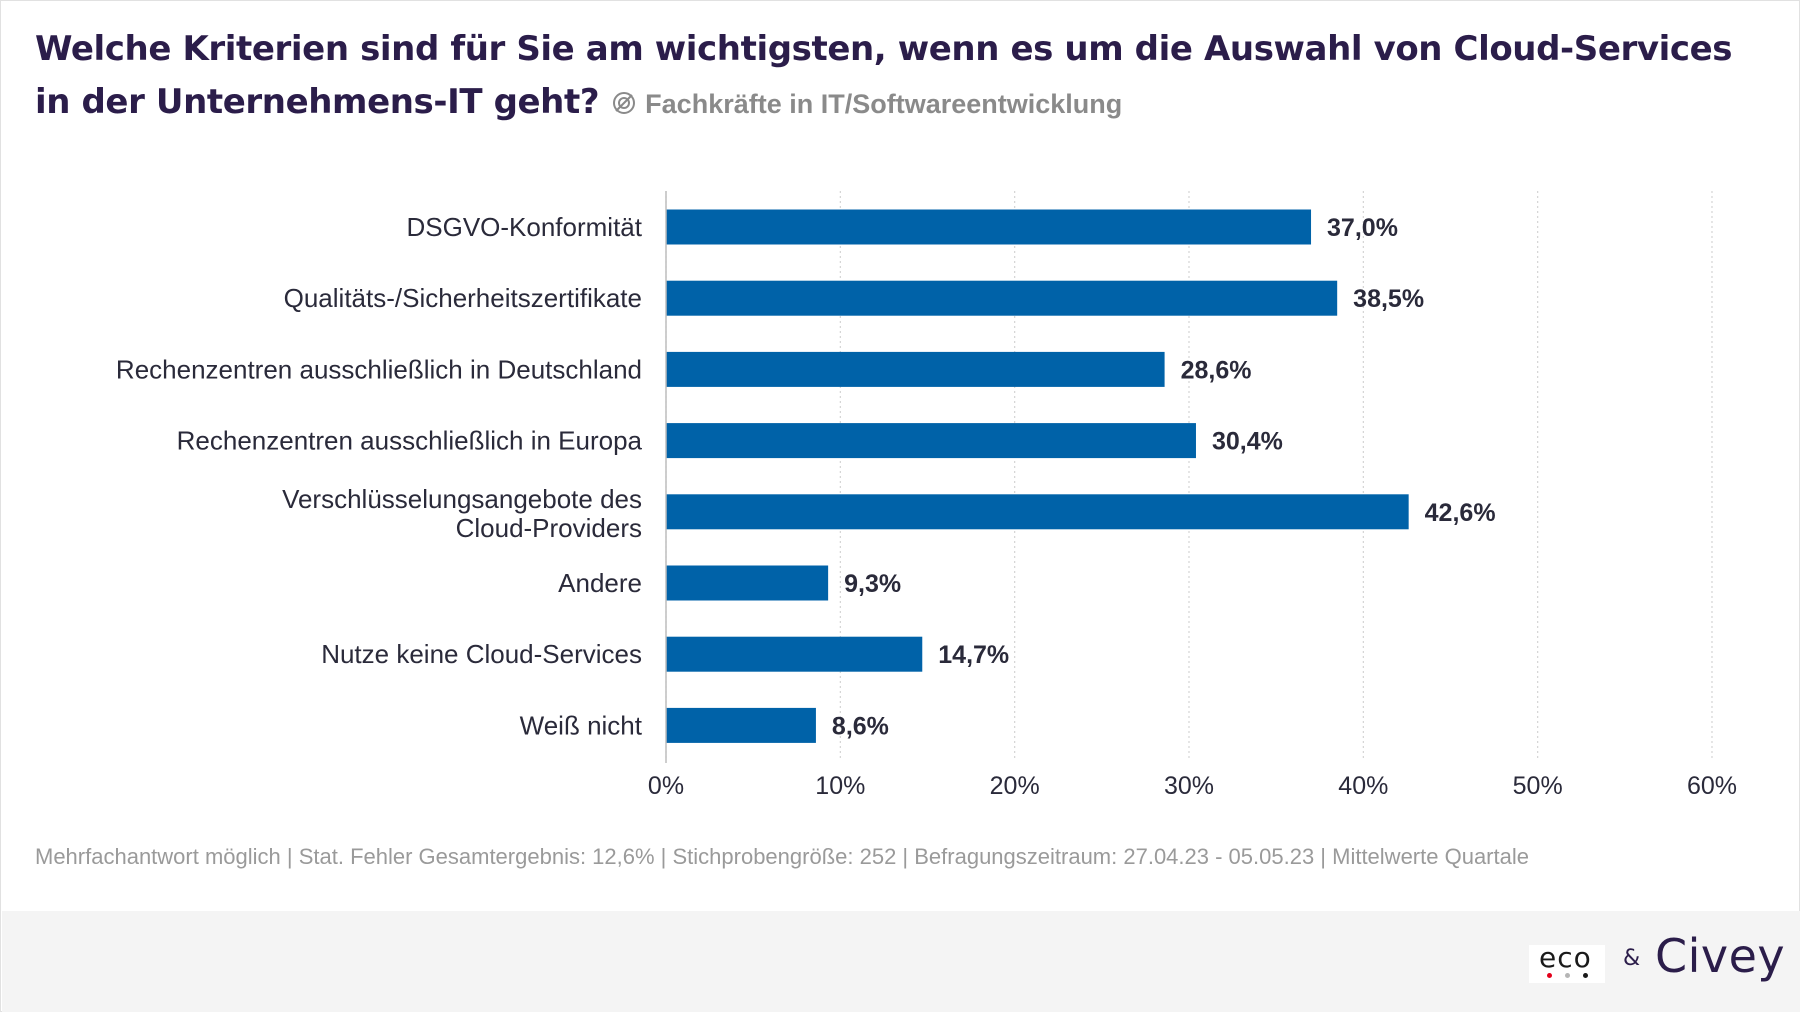  I want to click on category-label: Qualitäts-/Sicherheitszertifikate, so click(463, 298).